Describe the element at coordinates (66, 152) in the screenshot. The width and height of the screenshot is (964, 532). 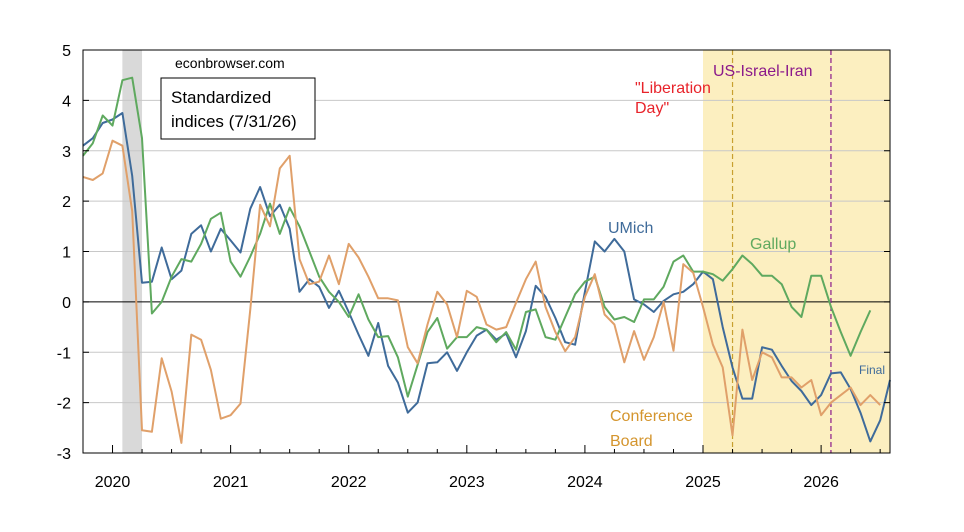
I see `y-tick-label: 3` at that location.